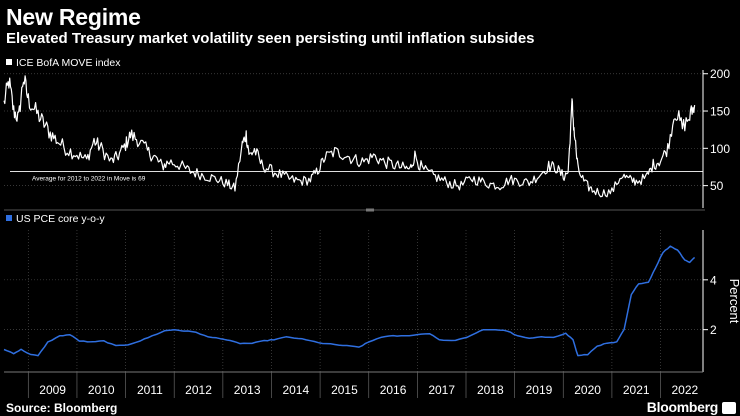 The height and width of the screenshot is (416, 740). What do you see at coordinates (587, 390) in the screenshot?
I see `x-tick-label: 2020` at bounding box center [587, 390].